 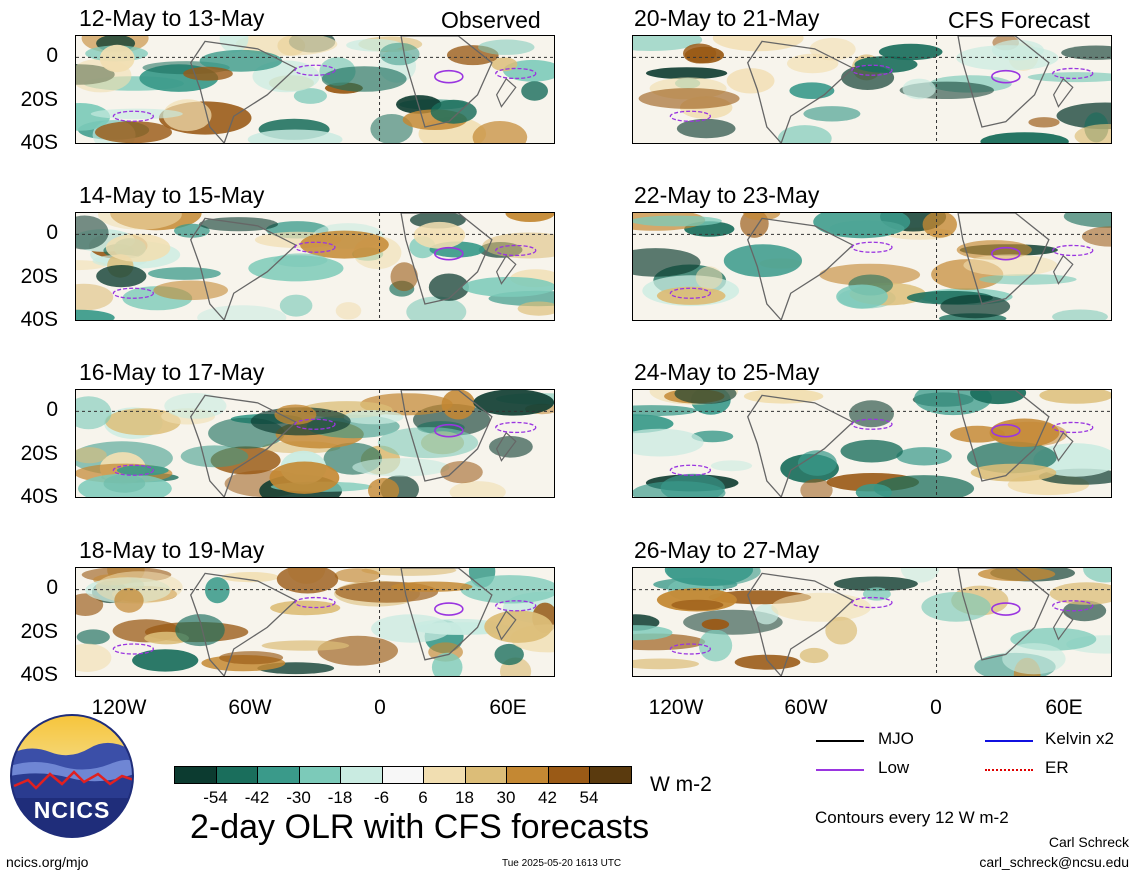 What do you see at coordinates (39, 674) in the screenshot?
I see `lat-label: 40S` at bounding box center [39, 674].